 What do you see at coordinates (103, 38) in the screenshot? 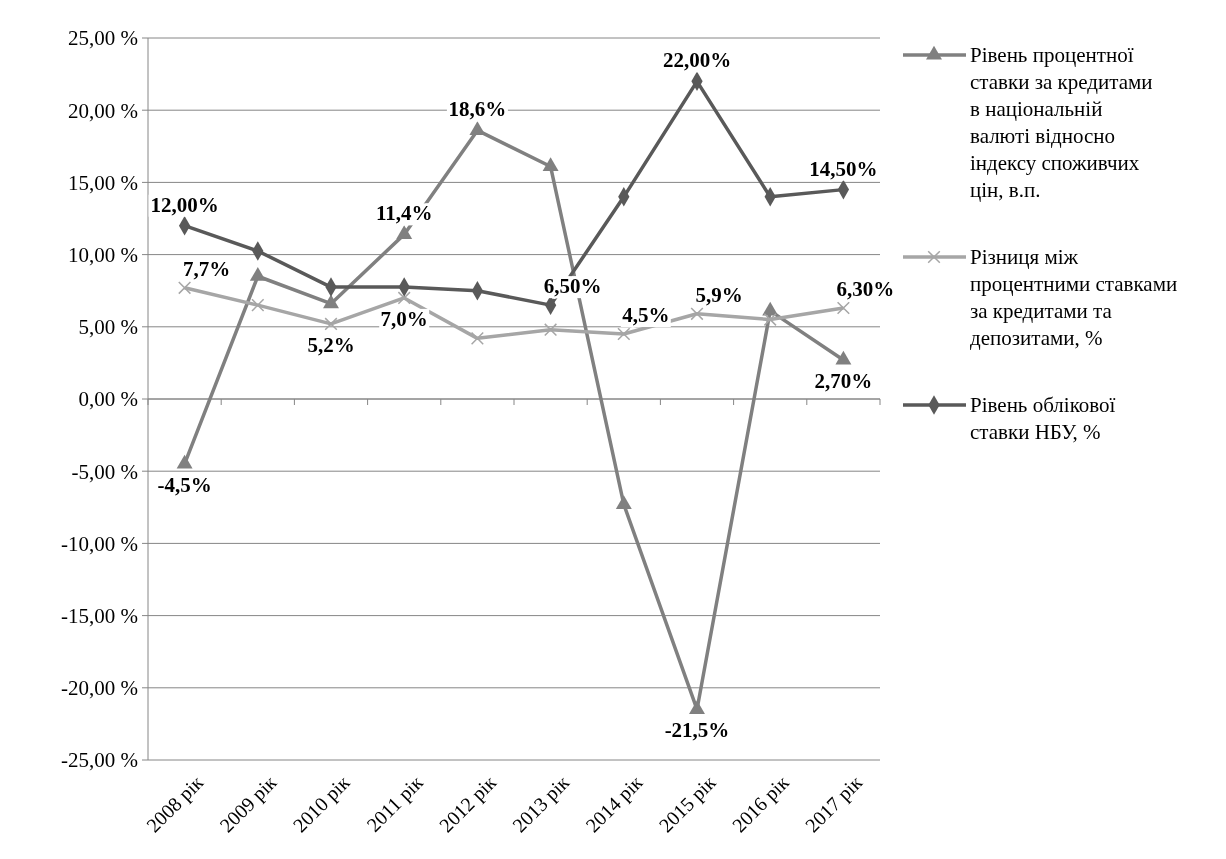
I see `y-tick-label: 25,00 %` at bounding box center [103, 38].